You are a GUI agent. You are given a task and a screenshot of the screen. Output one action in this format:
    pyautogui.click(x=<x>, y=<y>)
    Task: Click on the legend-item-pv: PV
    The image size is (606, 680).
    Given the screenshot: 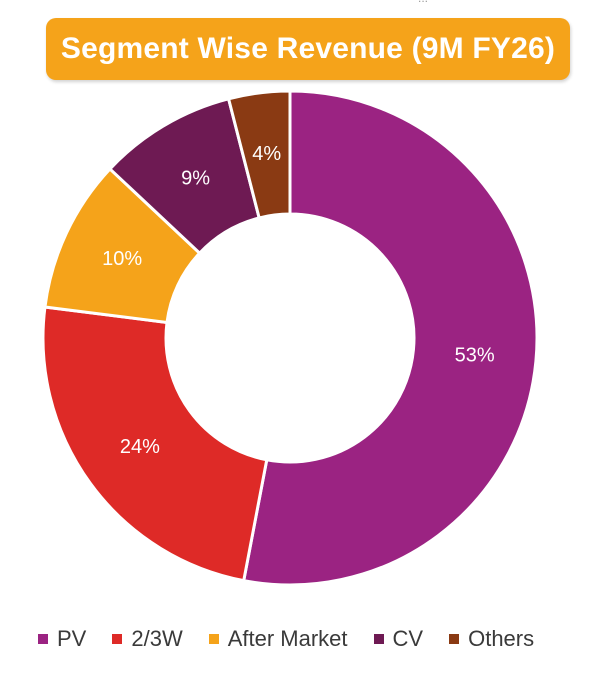 What is the action you would take?
    pyautogui.click(x=62, y=639)
    